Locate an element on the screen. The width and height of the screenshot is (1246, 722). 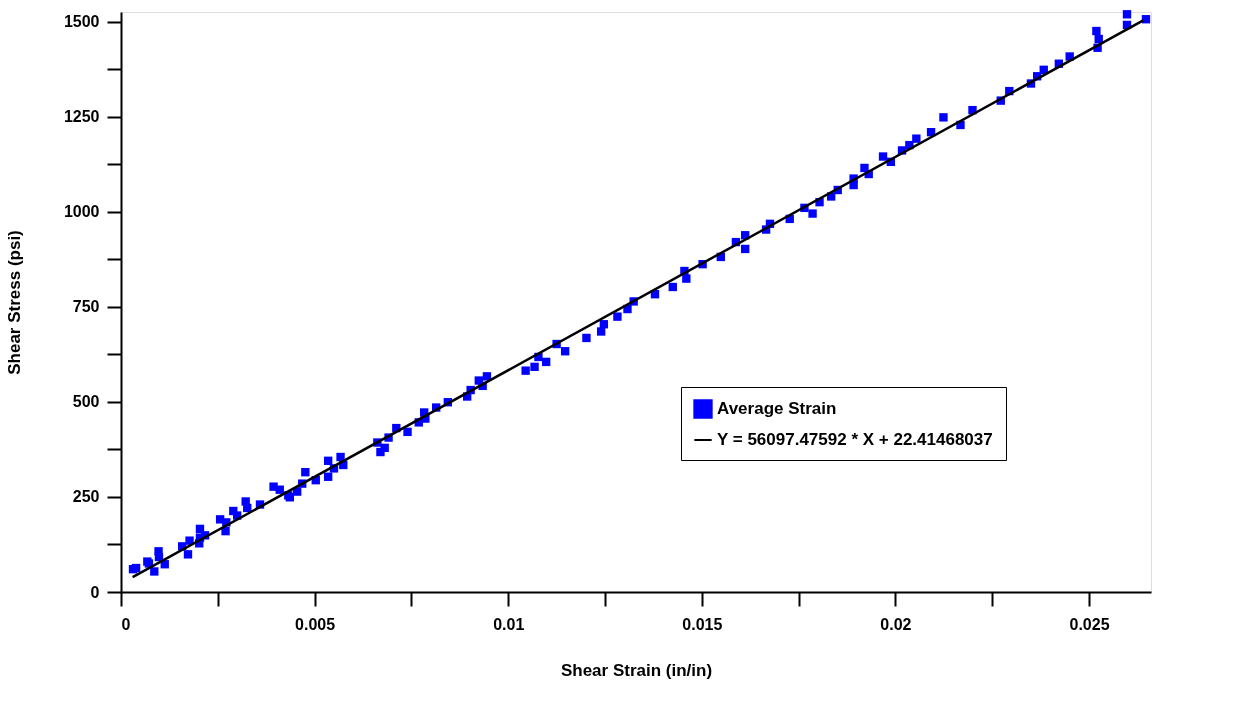
x-tick-label: 0.01 is located at coordinates (509, 624).